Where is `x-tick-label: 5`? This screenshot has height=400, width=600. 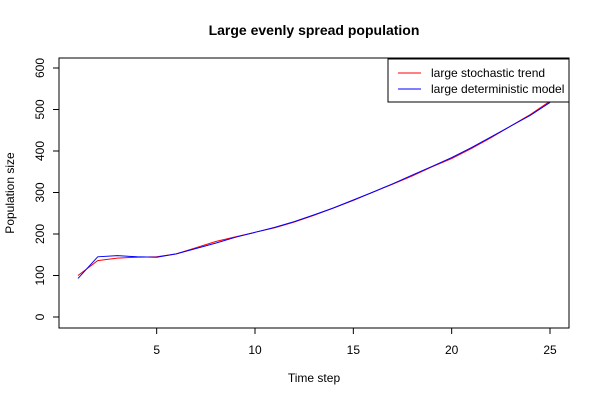
x-tick-label: 5 is located at coordinates (156, 350).